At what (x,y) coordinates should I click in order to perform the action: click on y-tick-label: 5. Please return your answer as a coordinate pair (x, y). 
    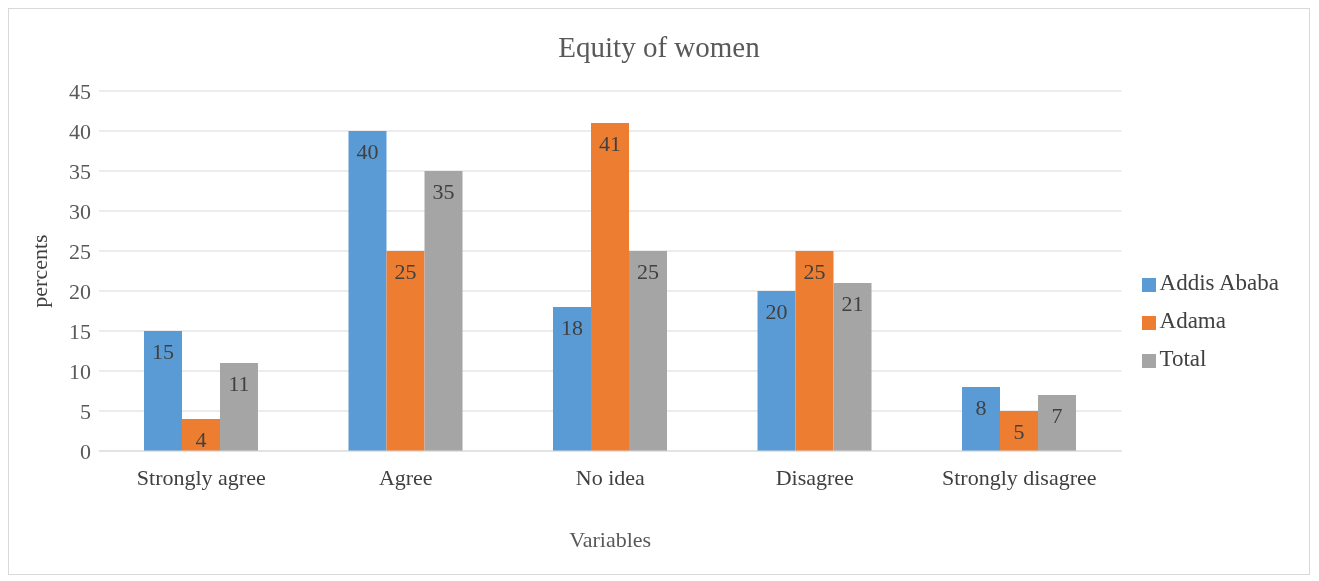
    Looking at the image, I should click on (85, 411).